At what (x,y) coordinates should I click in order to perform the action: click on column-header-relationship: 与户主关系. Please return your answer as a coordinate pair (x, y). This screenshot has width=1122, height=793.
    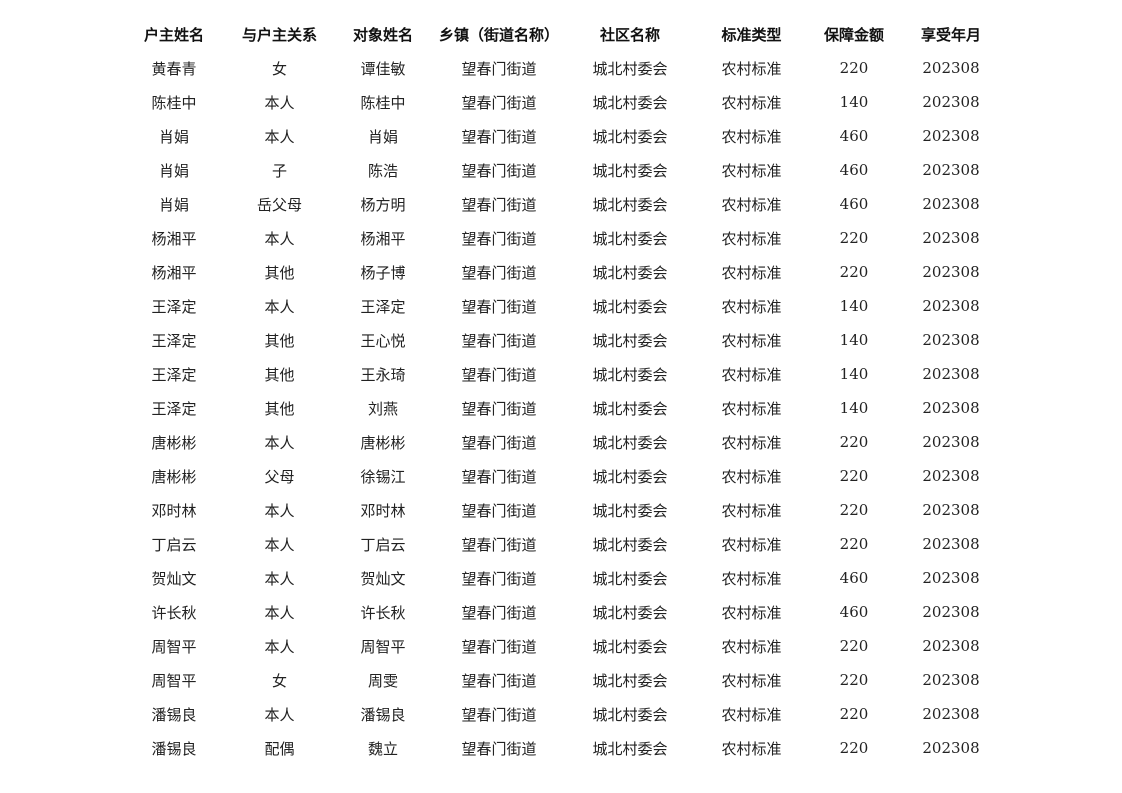
    Looking at the image, I should click on (279, 34).